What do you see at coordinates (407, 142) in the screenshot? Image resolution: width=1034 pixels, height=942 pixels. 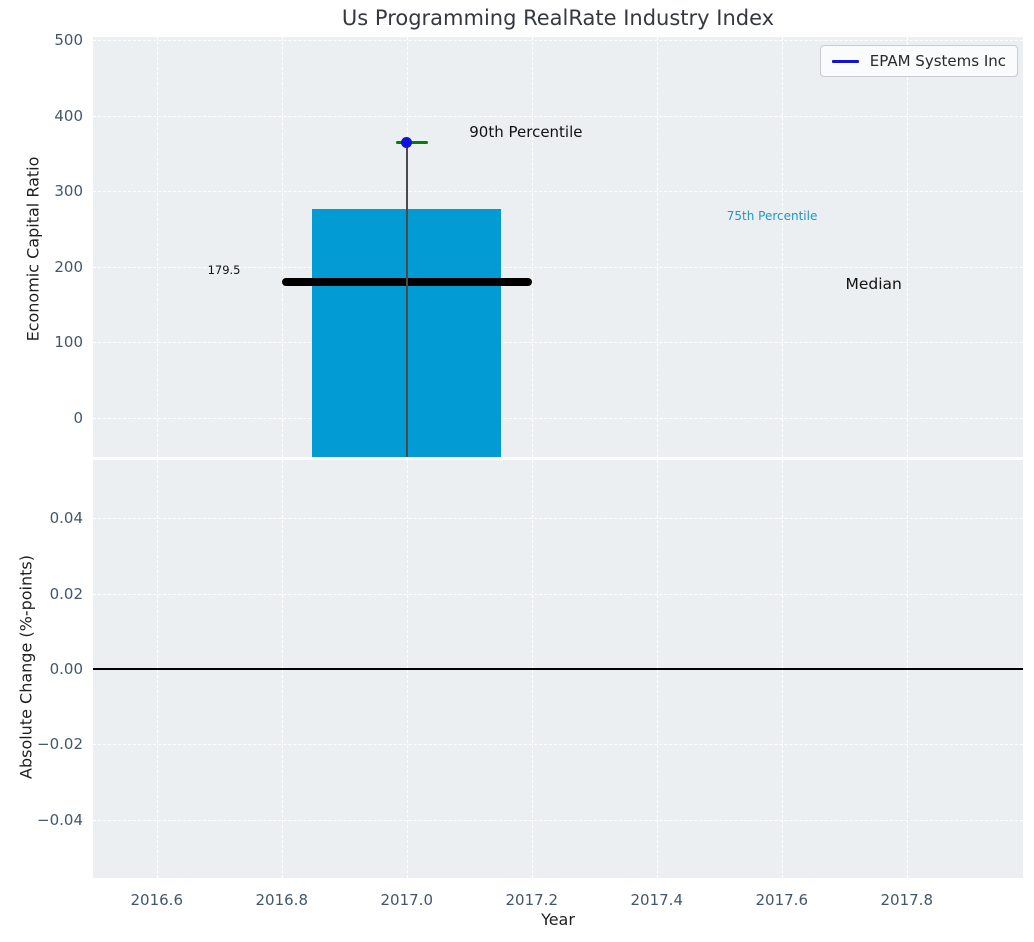 I see `marker-epam-systems-inc` at bounding box center [407, 142].